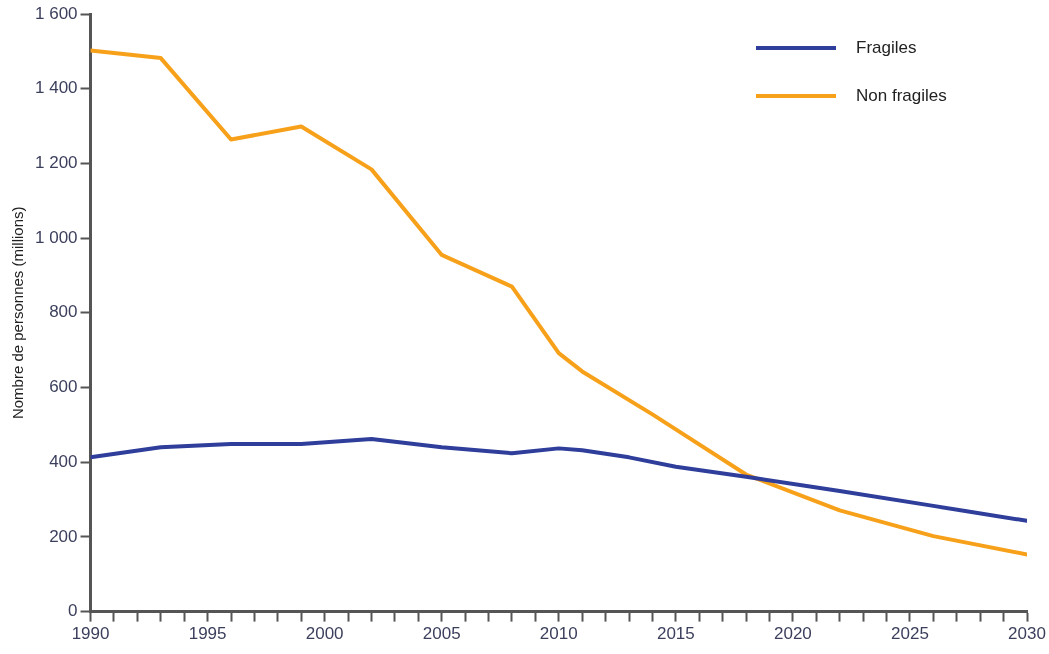  What do you see at coordinates (63, 387) in the screenshot?
I see `y-tick-label: 600` at bounding box center [63, 387].